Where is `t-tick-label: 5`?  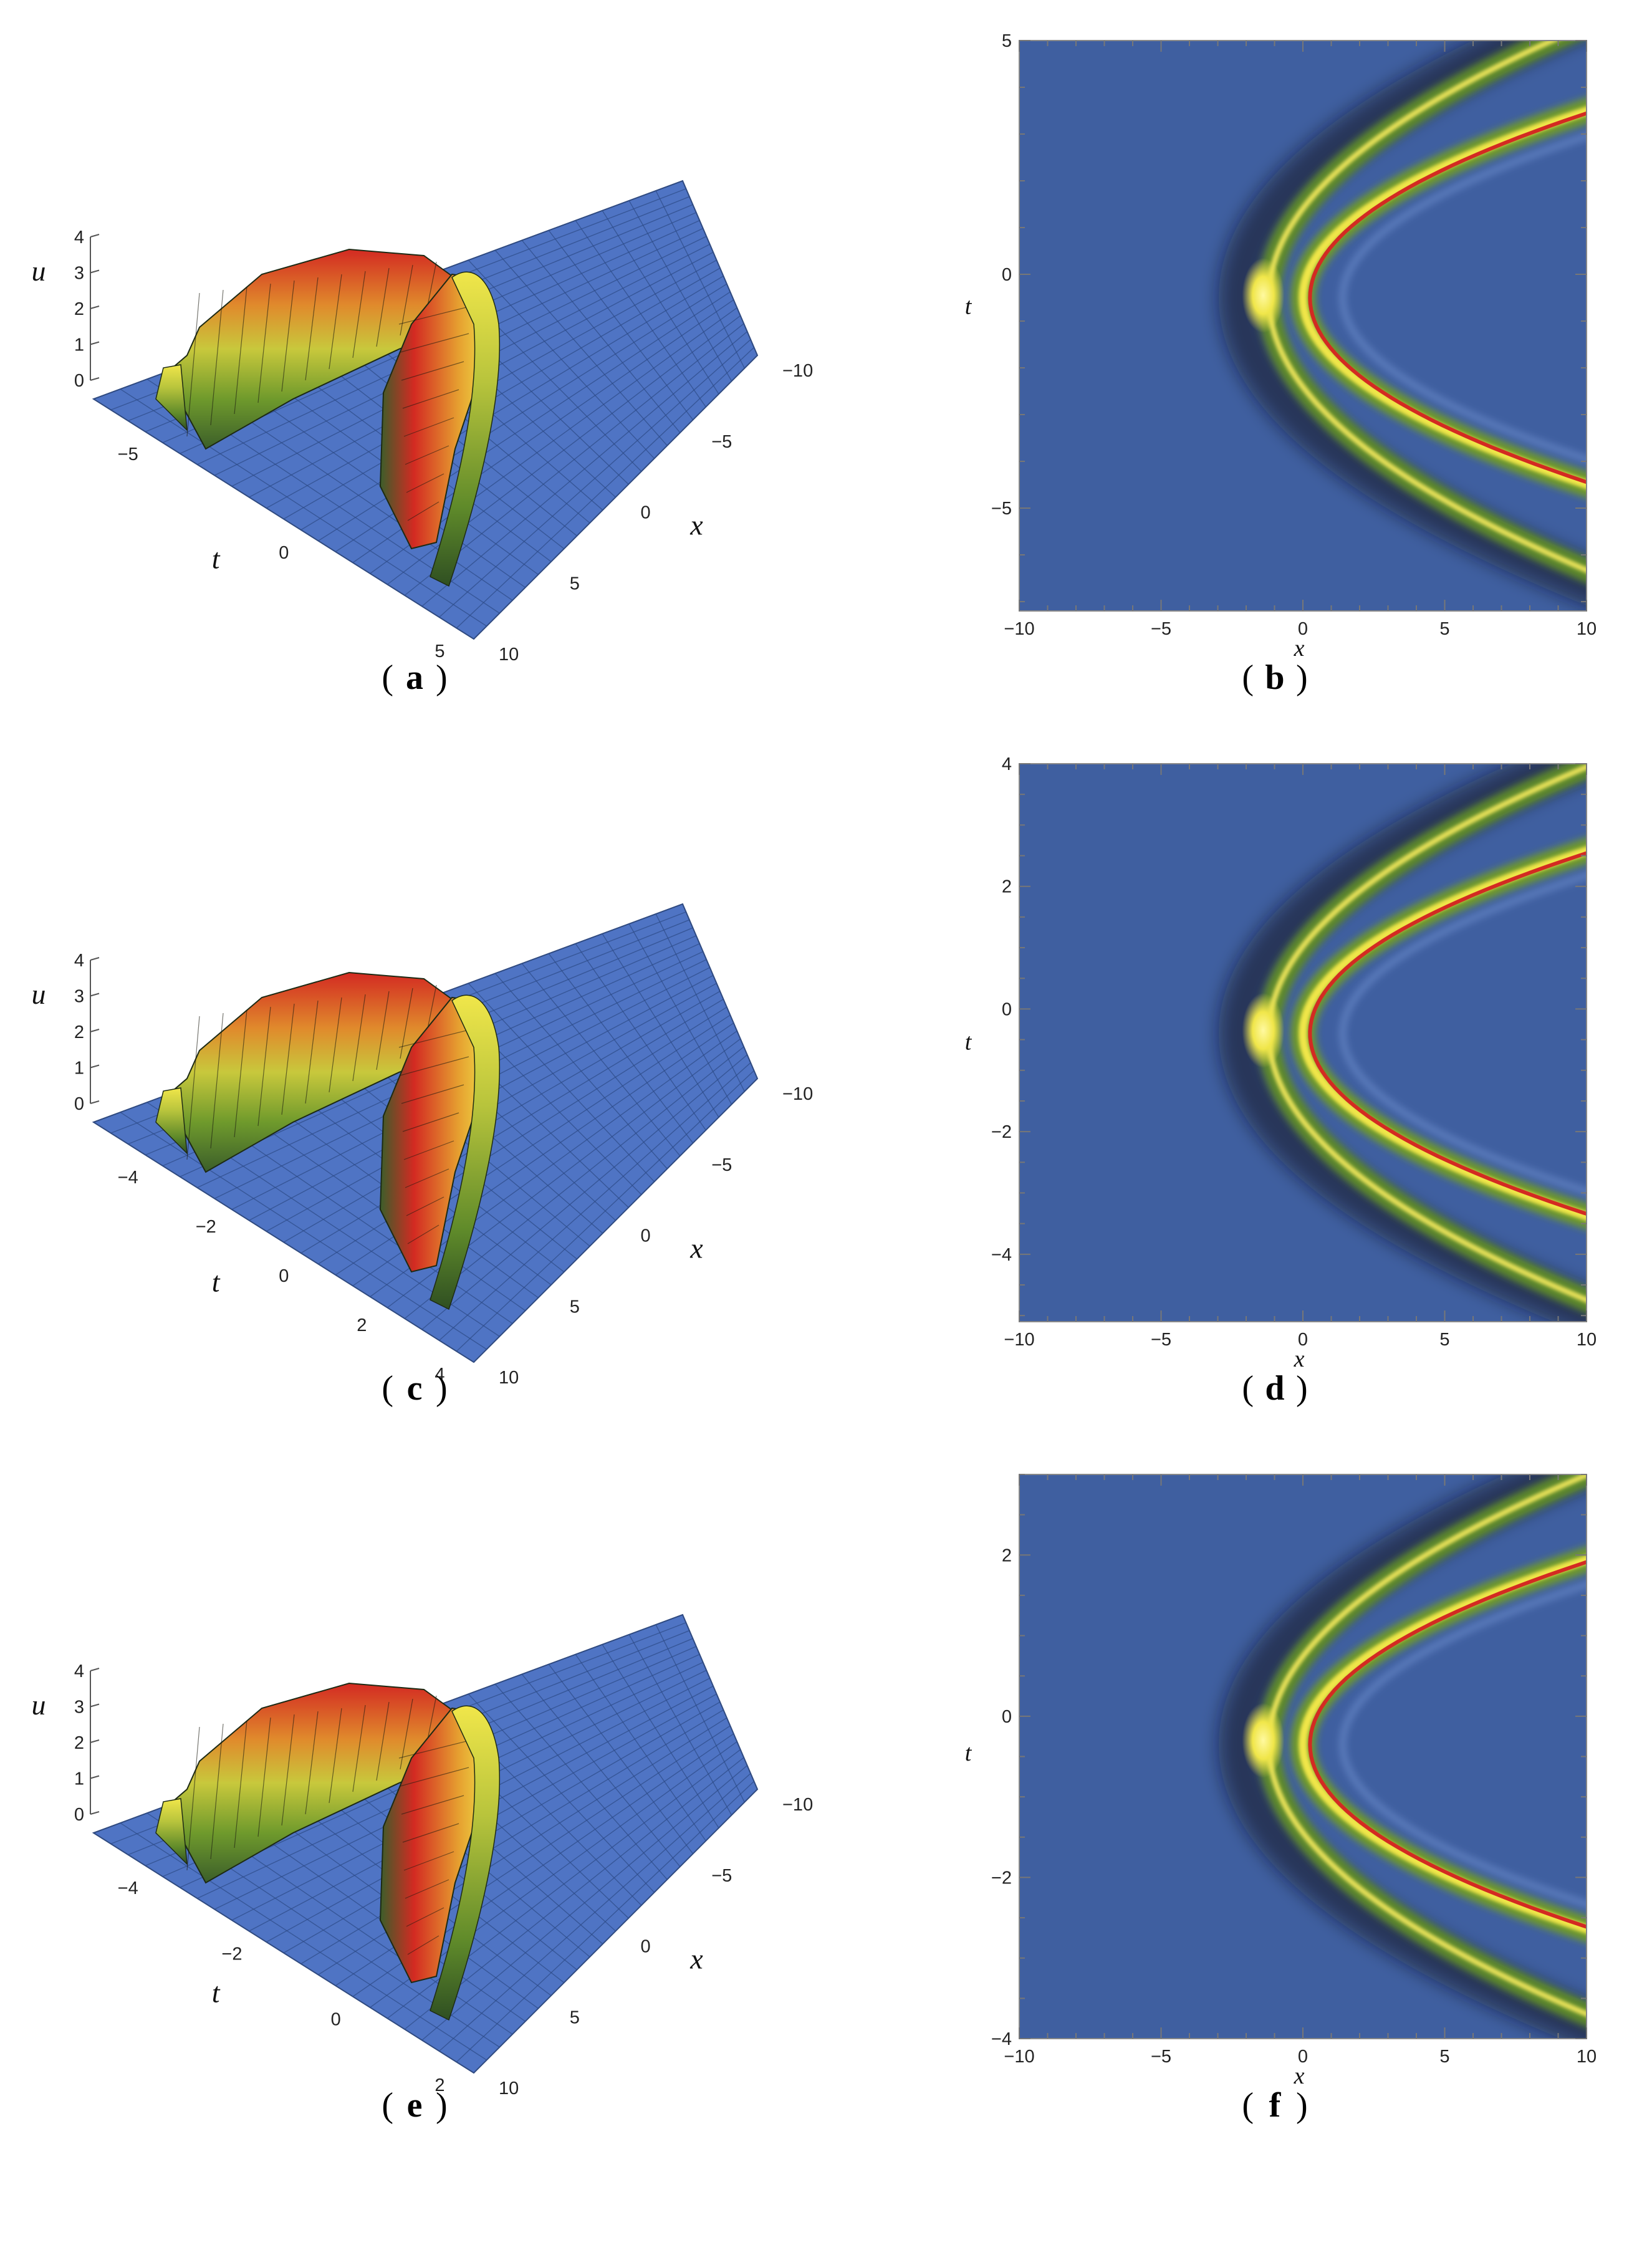 t-tick-label: 5 is located at coordinates (439, 651).